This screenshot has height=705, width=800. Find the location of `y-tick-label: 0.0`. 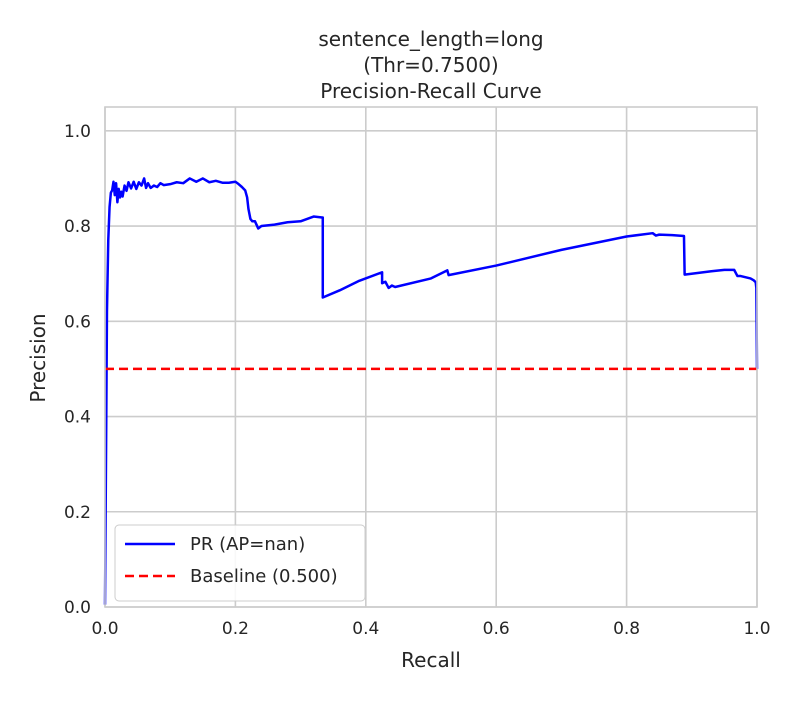

y-tick-label: 0.0 is located at coordinates (77, 608).